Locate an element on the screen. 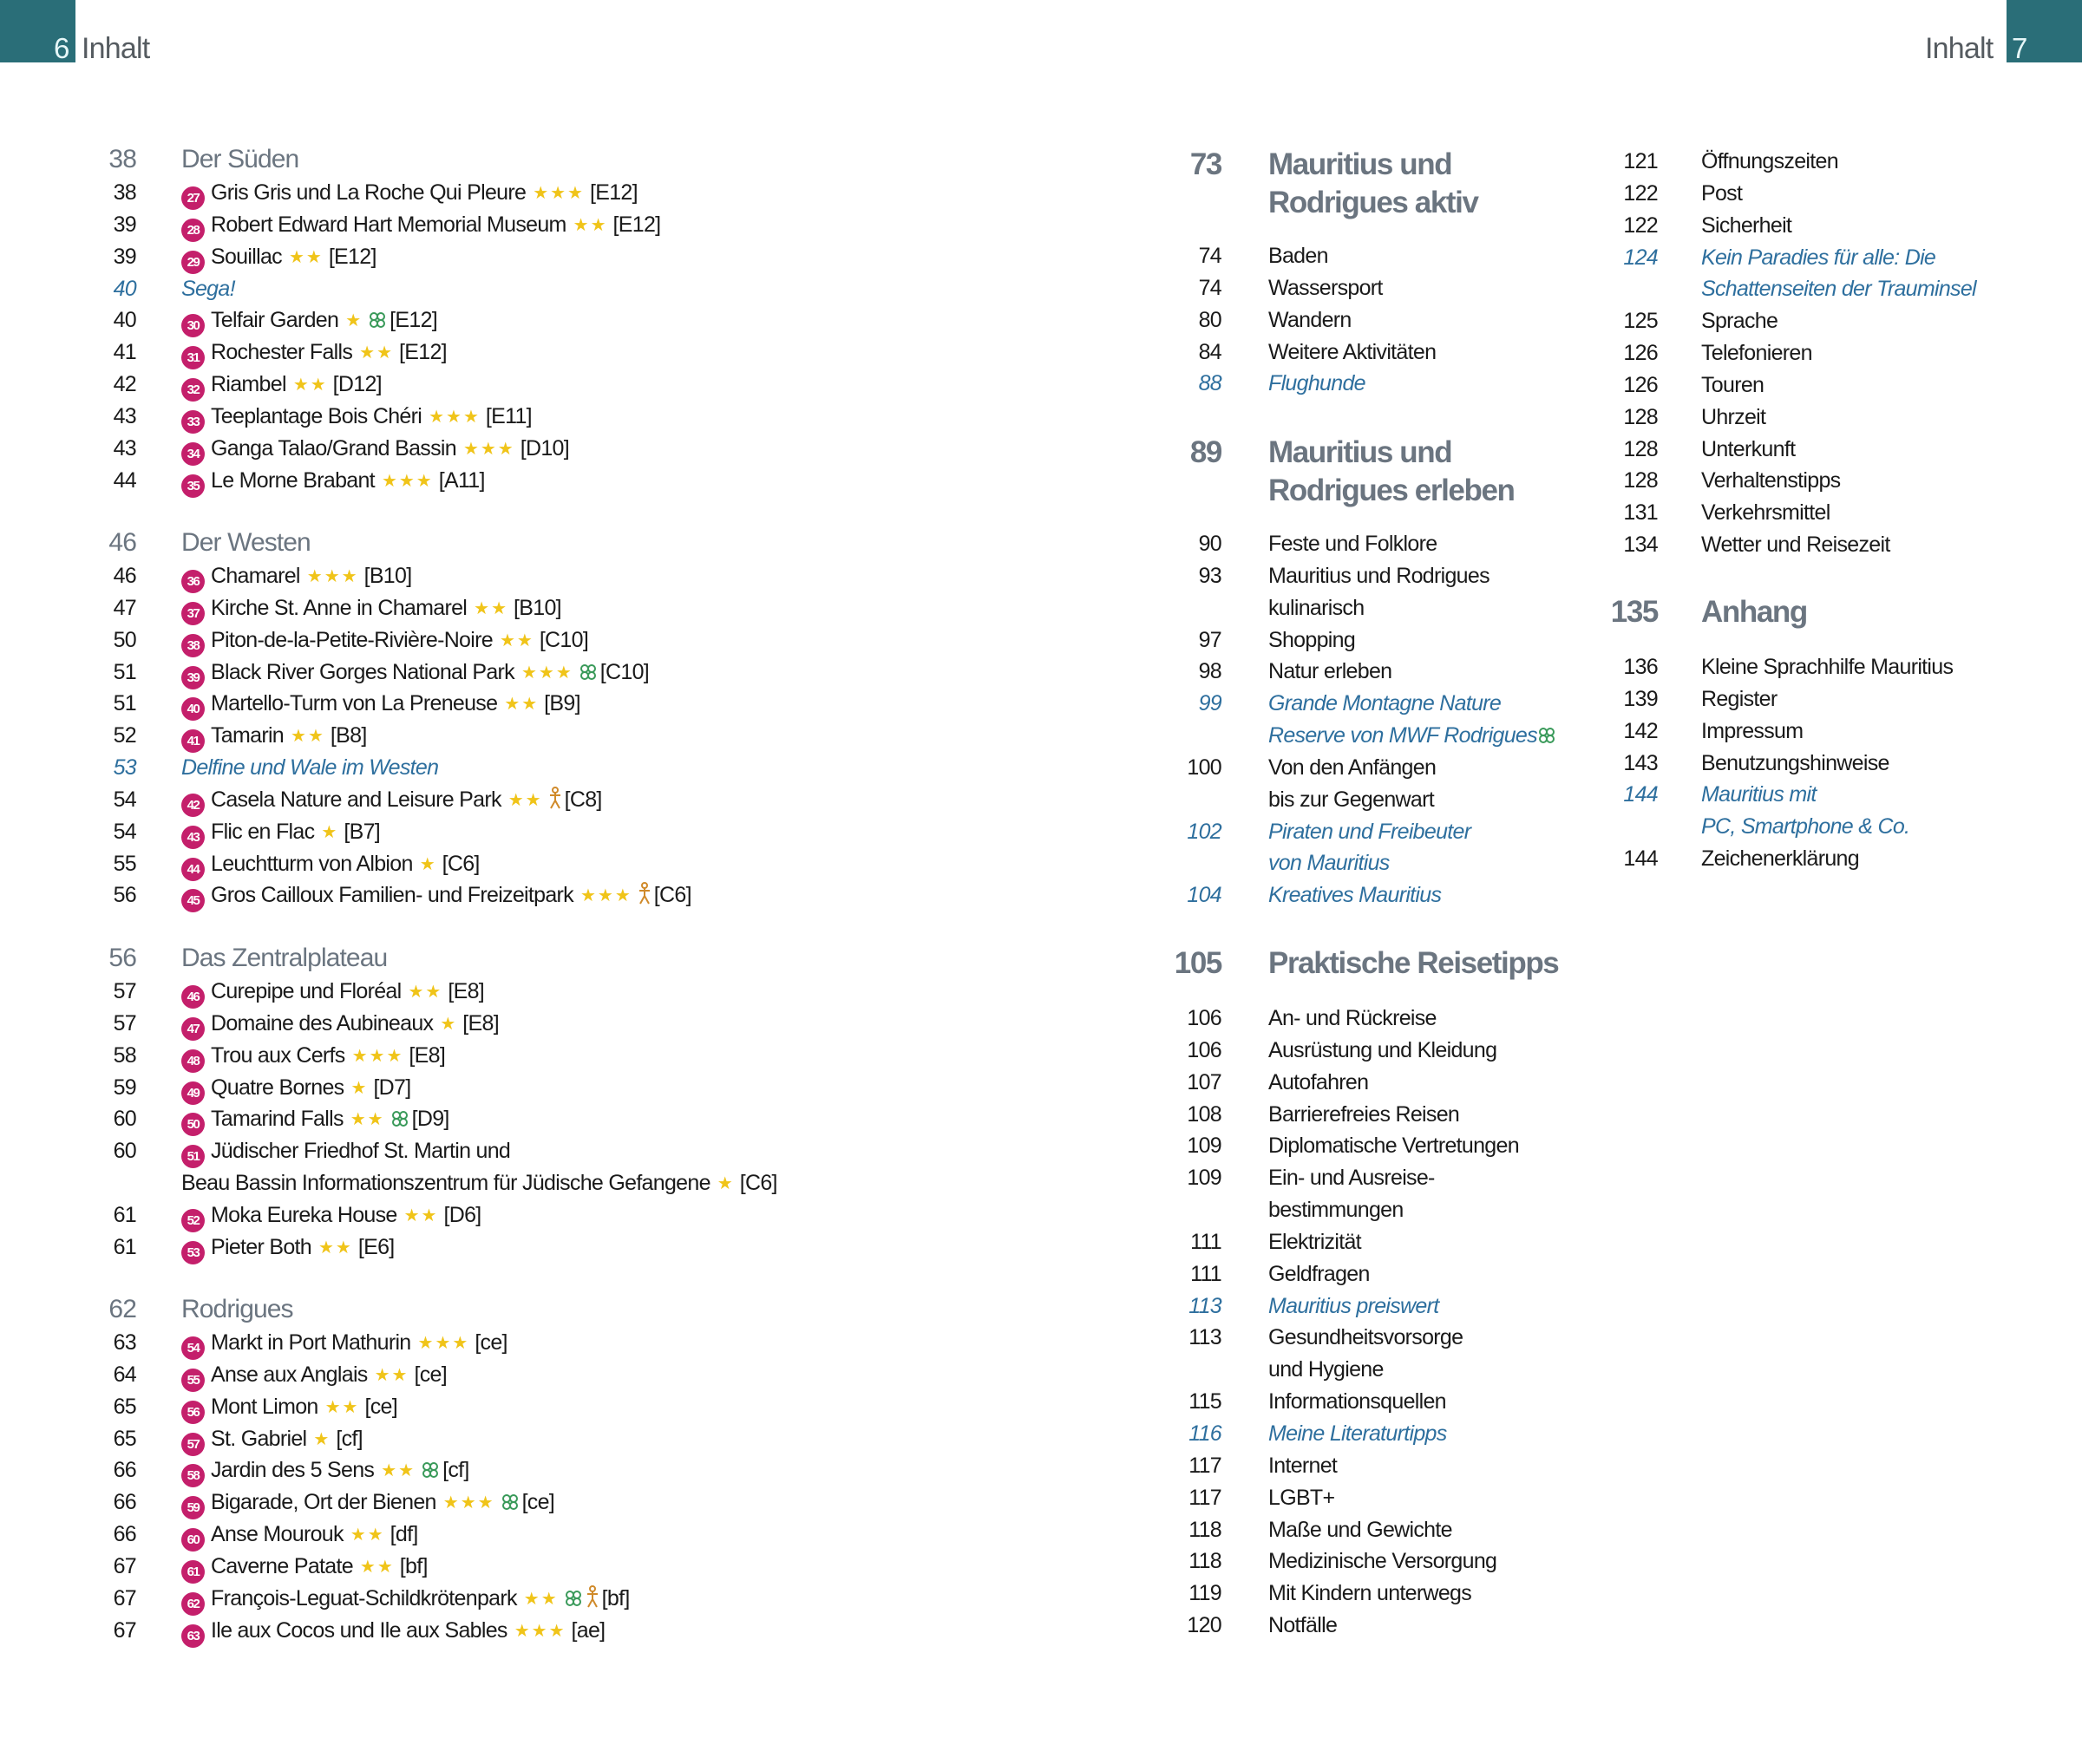  toc-entry: 136 Kleine Sprachhilfe Mauritius is located at coordinates (1041, 667).